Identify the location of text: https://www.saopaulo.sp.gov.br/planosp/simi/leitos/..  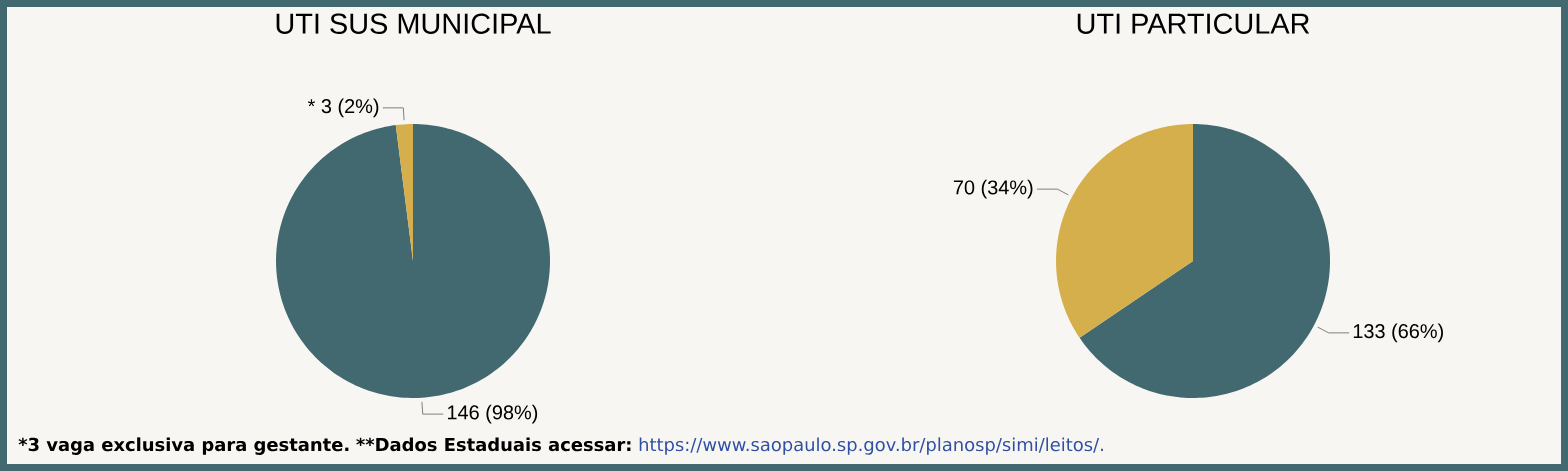
(871, 446).